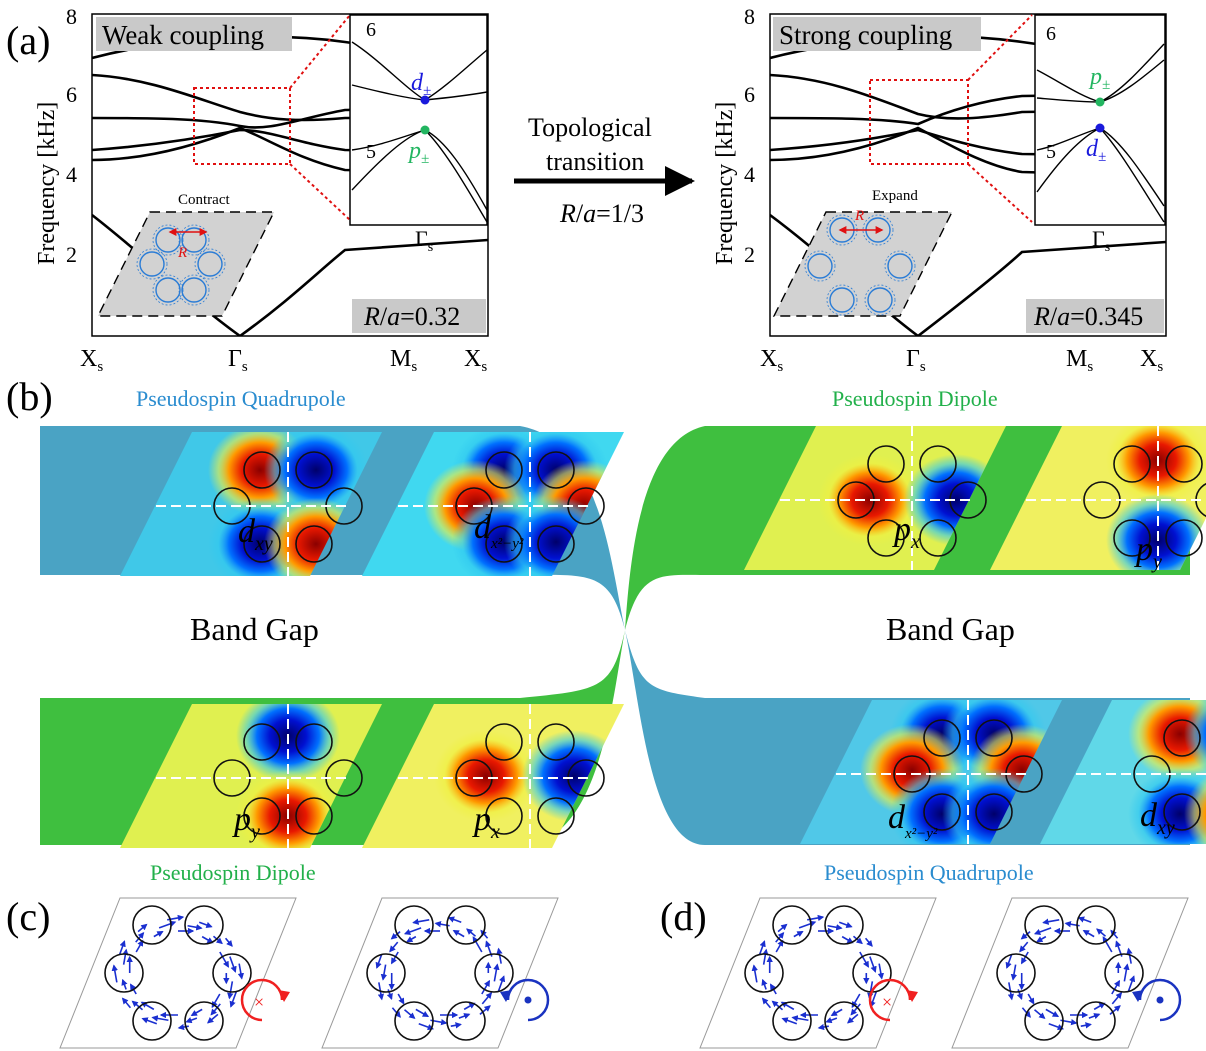 The width and height of the screenshot is (1206, 1051). I want to click on strong-coupling-banner: Strong coupling, so click(865, 35).